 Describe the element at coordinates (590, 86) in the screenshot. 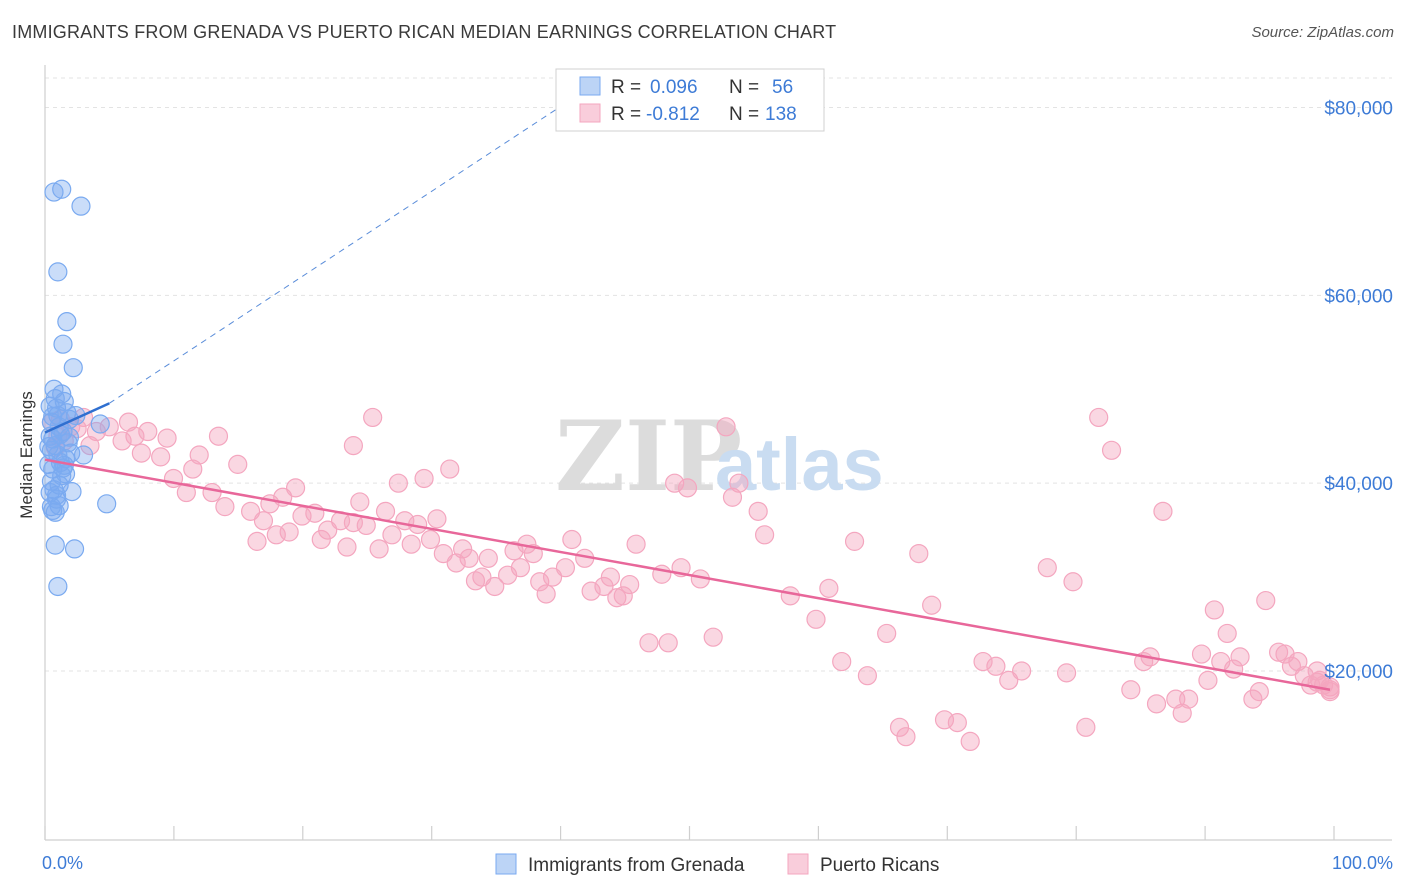

I see `legend-swatch-grenada` at that location.